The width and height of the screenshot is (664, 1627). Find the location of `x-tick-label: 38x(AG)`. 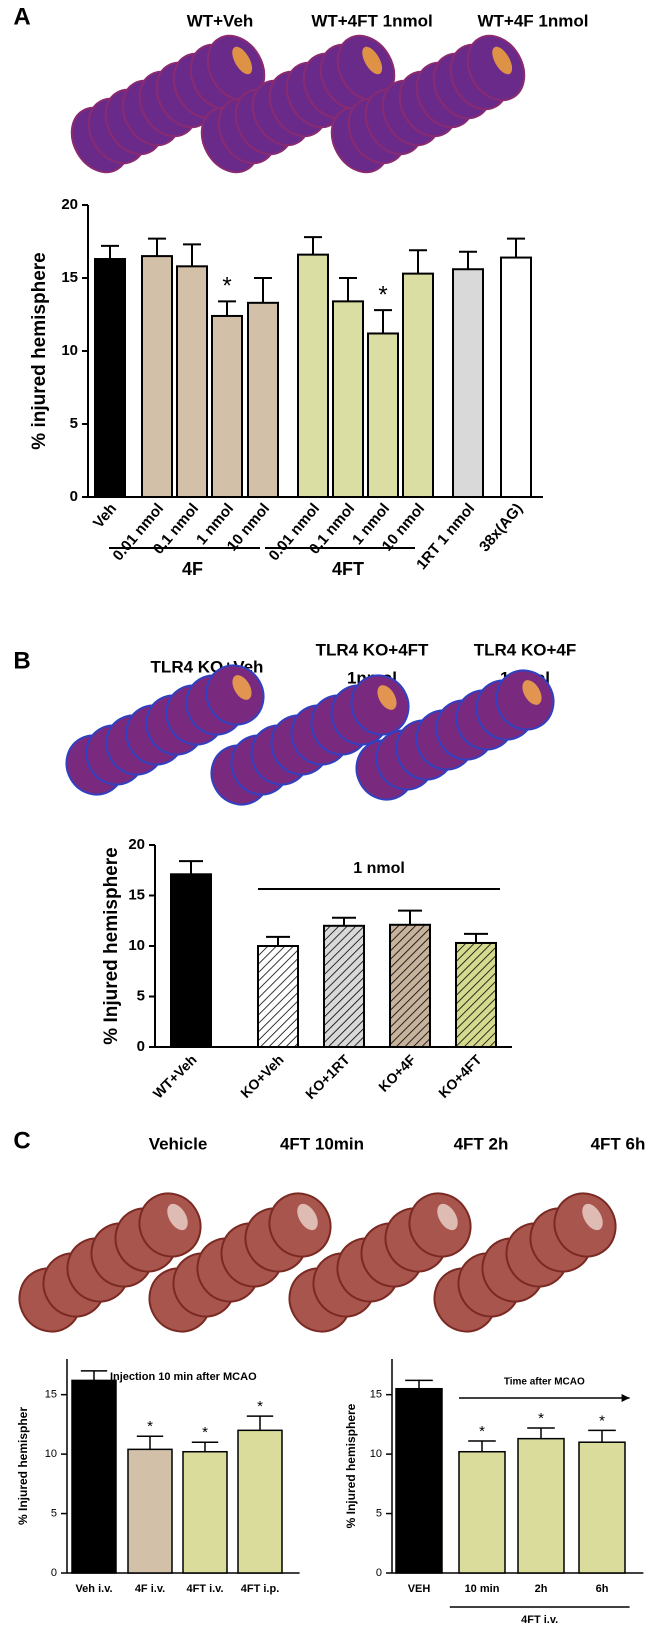

x-tick-label: 38x(AG) is located at coordinates (501, 527).